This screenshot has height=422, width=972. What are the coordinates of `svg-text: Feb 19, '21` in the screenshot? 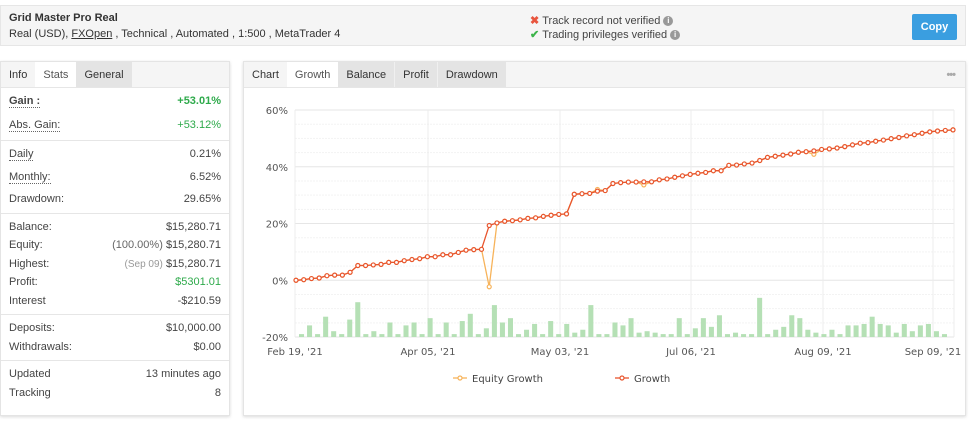 It's located at (294, 352).